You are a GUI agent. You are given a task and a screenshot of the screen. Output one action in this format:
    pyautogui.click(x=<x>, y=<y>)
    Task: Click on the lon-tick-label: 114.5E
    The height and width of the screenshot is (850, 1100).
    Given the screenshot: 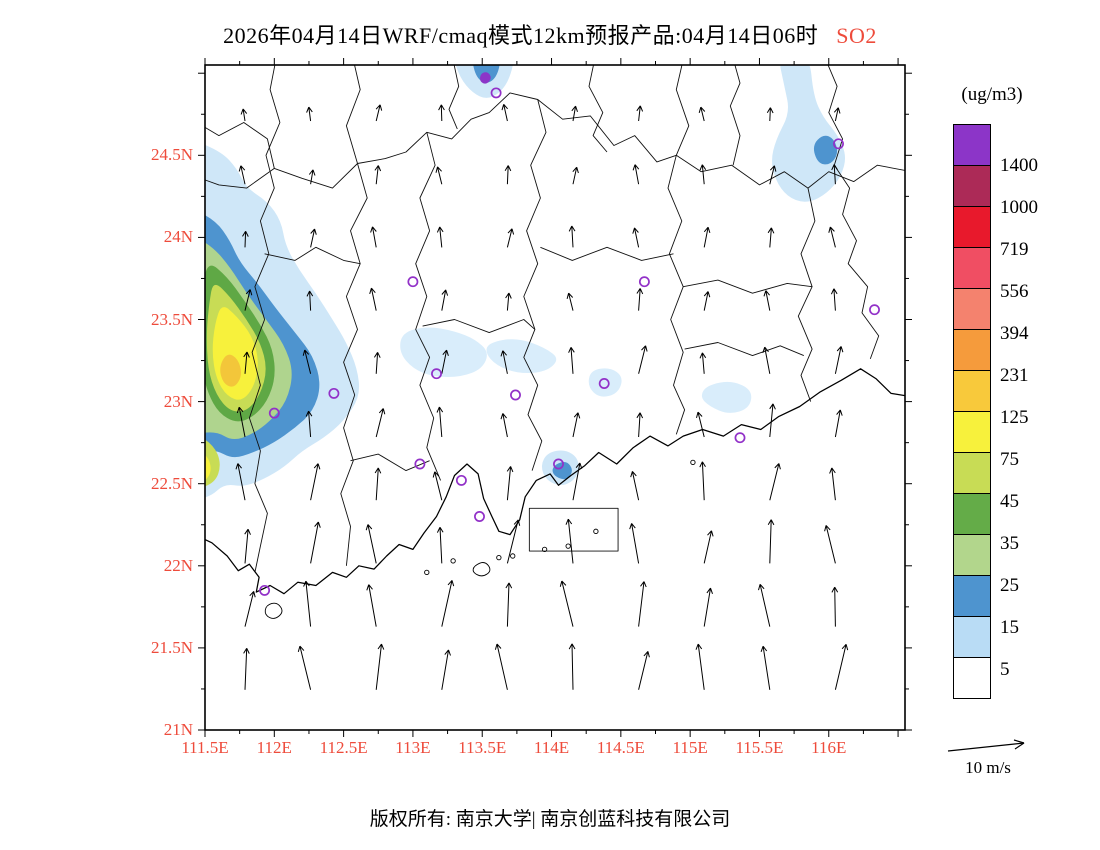 What is the action you would take?
    pyautogui.click(x=620, y=747)
    